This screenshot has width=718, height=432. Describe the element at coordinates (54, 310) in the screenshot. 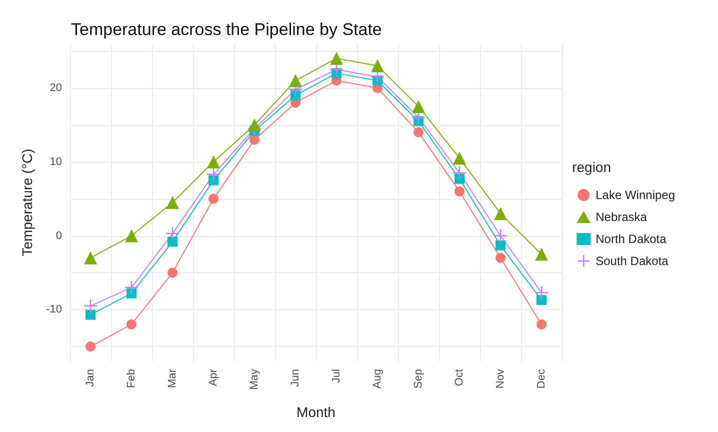

I see `y-tick-label: -10` at that location.